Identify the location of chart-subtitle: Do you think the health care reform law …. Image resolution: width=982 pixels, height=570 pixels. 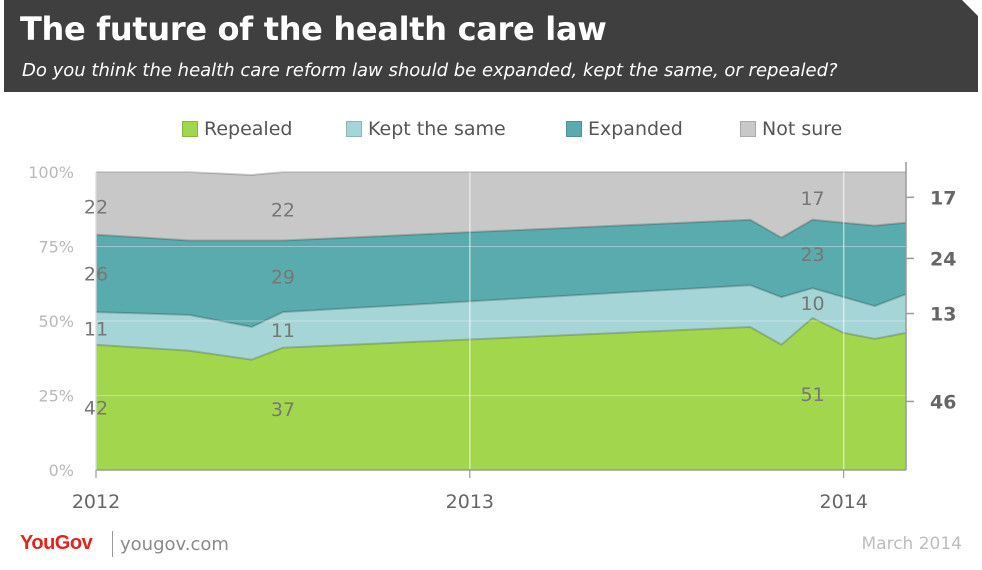
(430, 70).